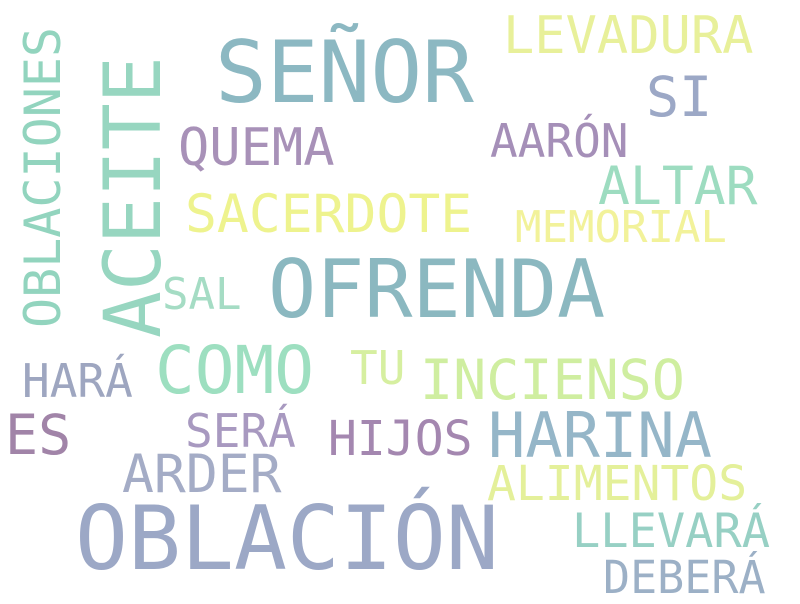  Describe the element at coordinates (678, 186) in the screenshot. I see `word-altar: ALTAR` at that location.